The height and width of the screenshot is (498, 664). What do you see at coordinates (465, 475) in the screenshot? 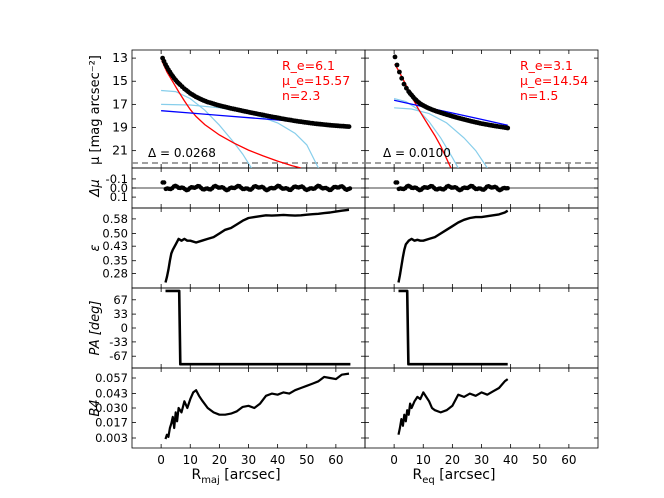
I see `xlabel-right-unit: [arcsec]` at bounding box center [465, 475].